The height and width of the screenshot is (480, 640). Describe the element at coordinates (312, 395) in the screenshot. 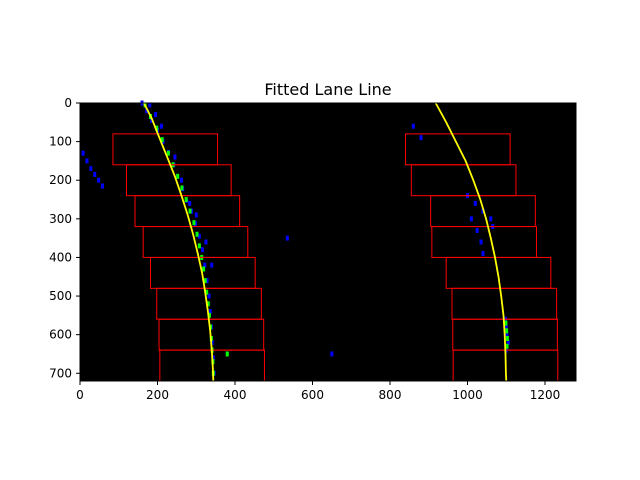

I see `x-tick-label: 600` at that location.